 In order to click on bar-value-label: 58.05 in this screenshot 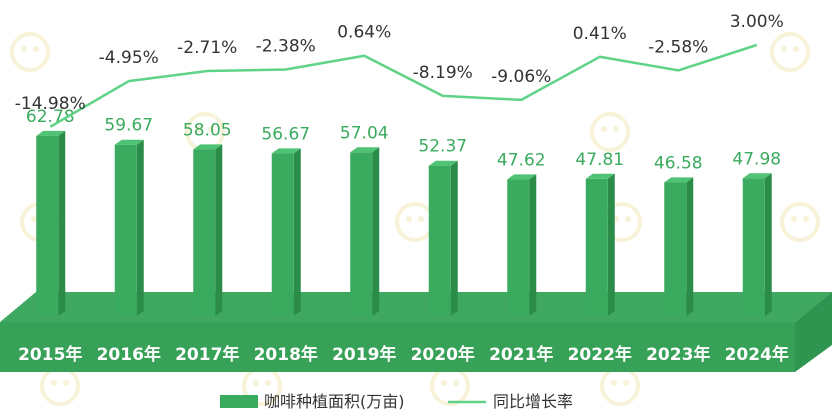, I will do `click(207, 130)`.